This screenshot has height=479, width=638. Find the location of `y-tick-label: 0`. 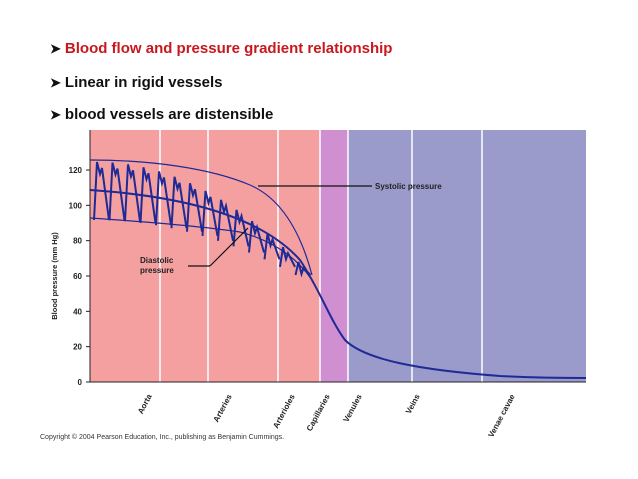

y-tick-label: 0 is located at coordinates (80, 382).